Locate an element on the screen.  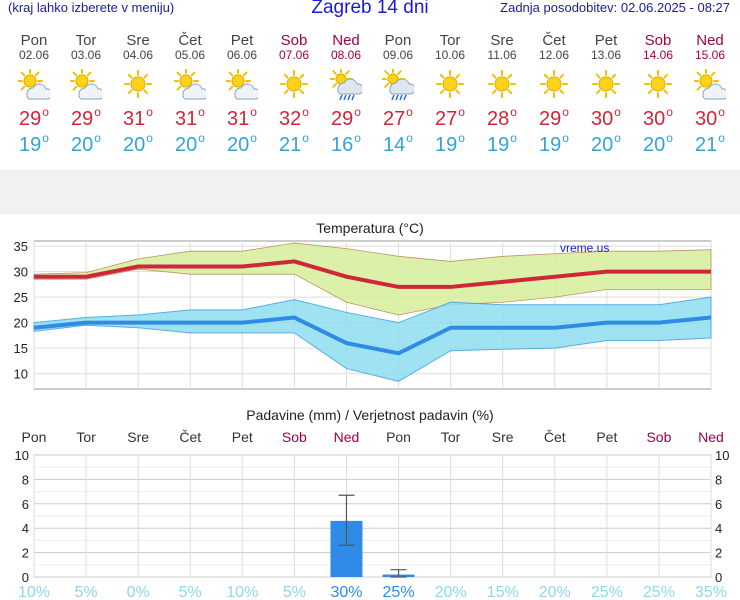
day-date: 13.06 is located at coordinates (606, 55).